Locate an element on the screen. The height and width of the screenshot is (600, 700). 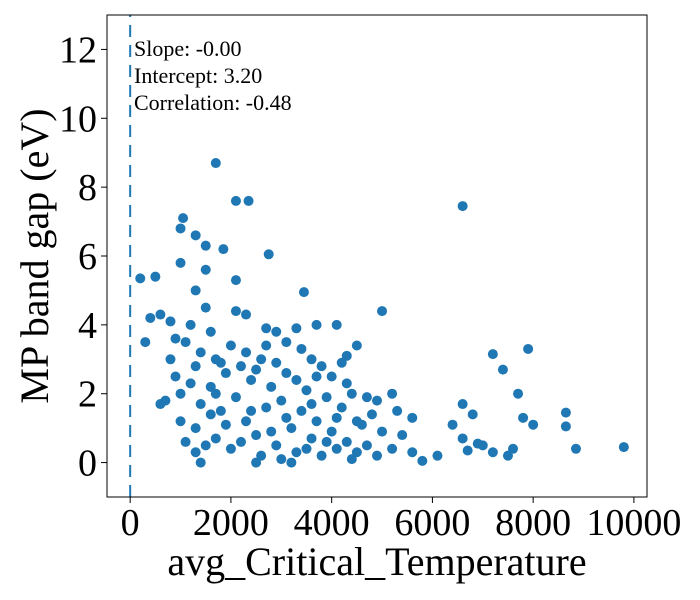
x-tick-label: 4000 is located at coordinates (332, 523).